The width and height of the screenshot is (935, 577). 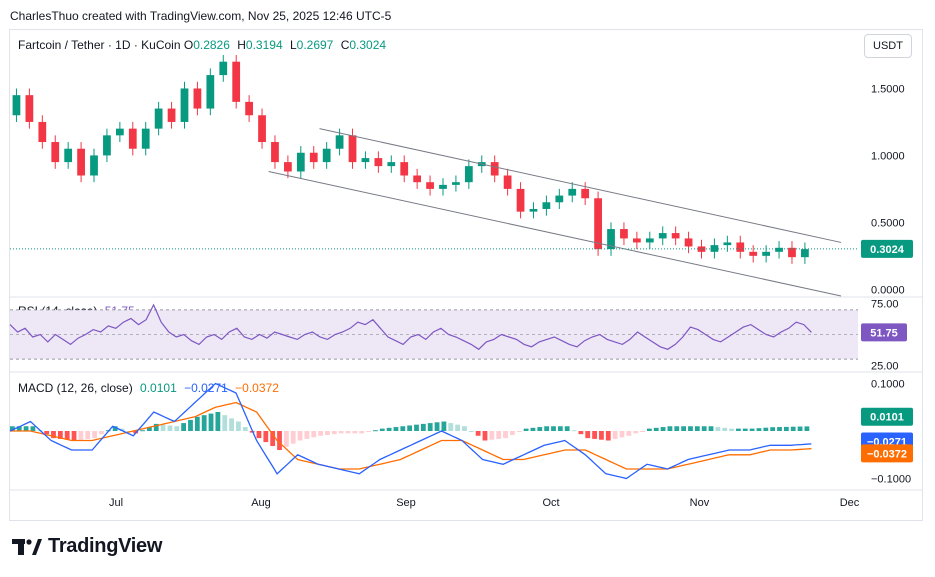 What do you see at coordinates (87, 546) in the screenshot?
I see `tradingview-logo: TradingView` at bounding box center [87, 546].